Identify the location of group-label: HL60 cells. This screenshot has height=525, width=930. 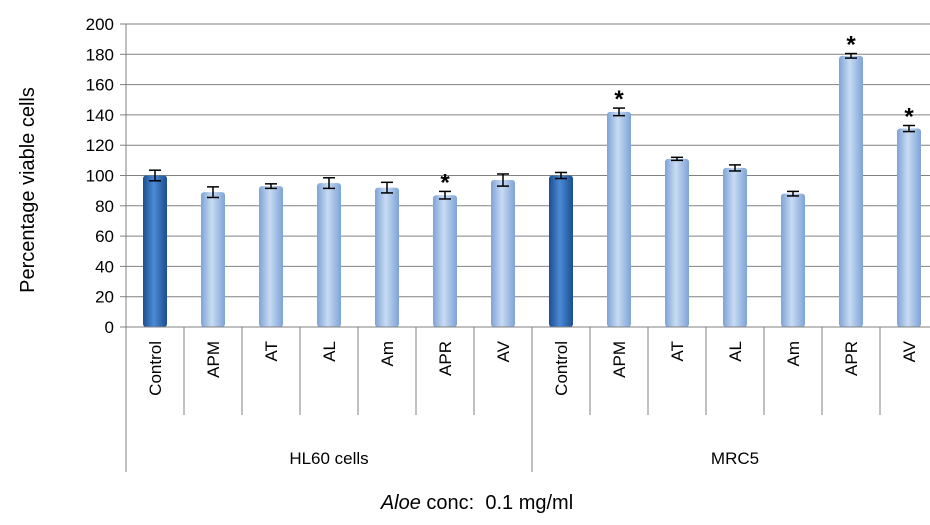
(328, 458).